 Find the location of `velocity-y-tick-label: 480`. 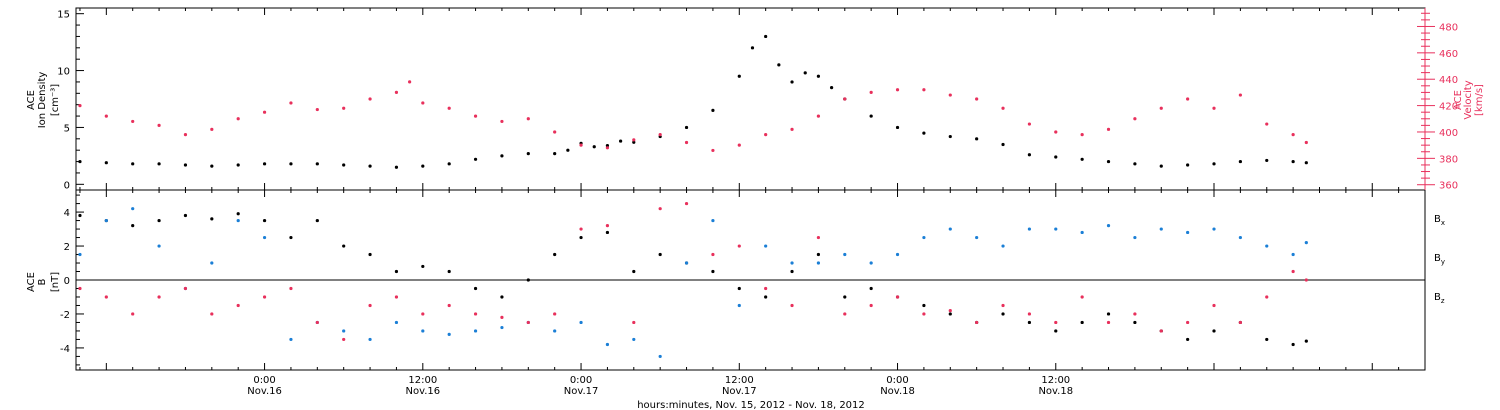

velocity-y-tick-label: 480 is located at coordinates (1448, 27).